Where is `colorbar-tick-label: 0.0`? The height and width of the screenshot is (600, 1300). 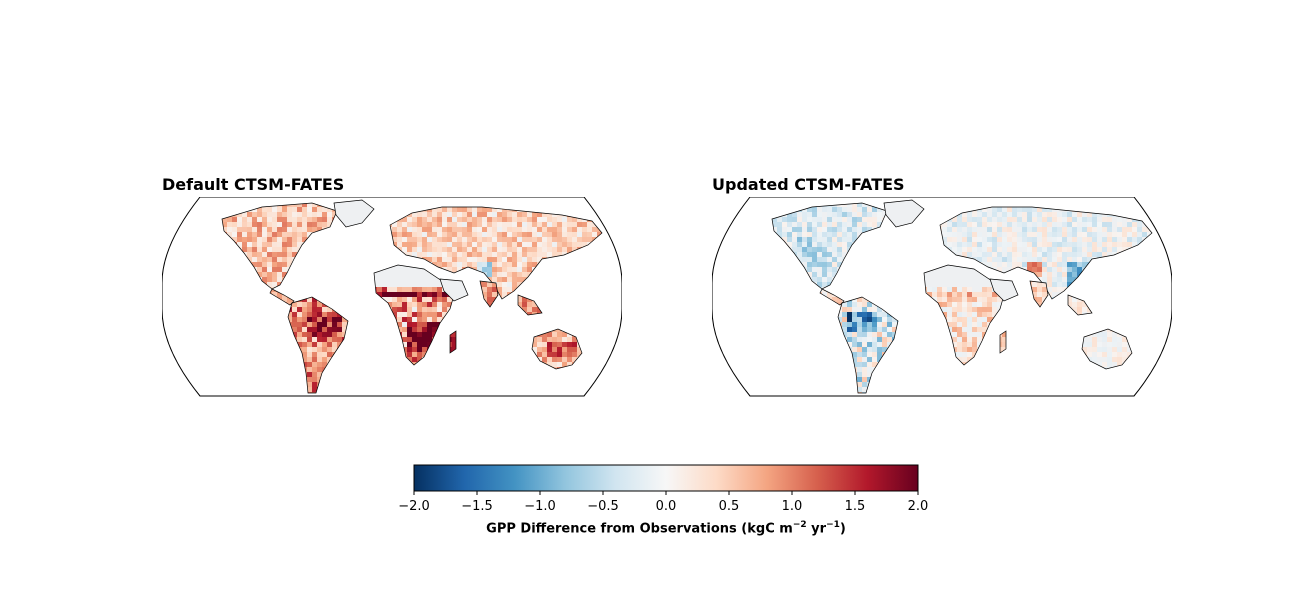
colorbar-tick-label: 0.0 is located at coordinates (666, 506).